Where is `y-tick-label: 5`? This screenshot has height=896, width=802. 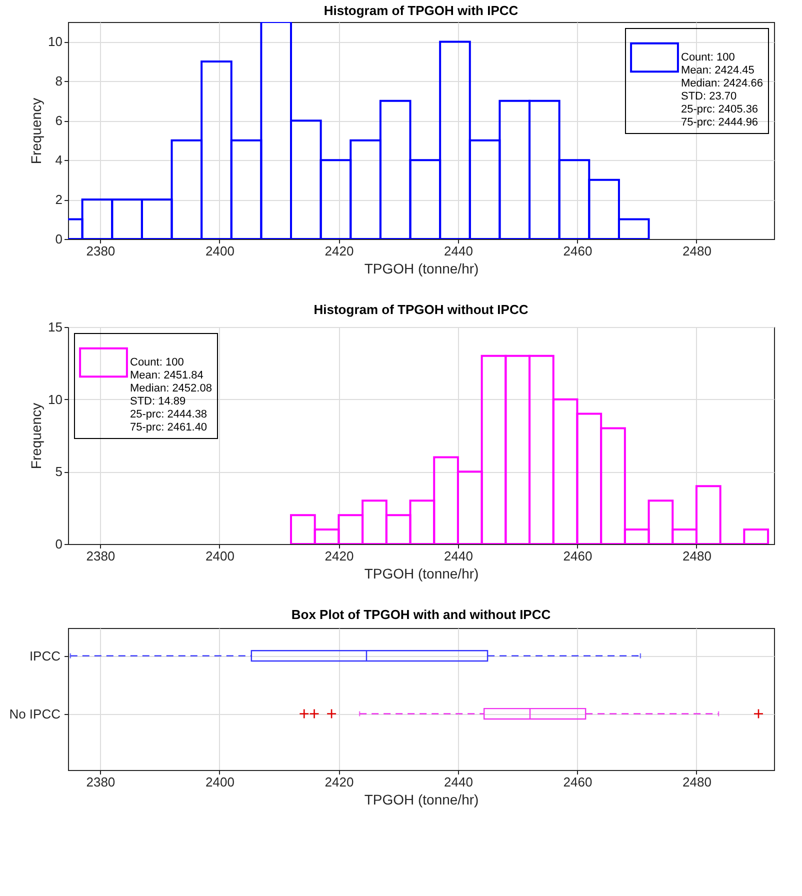
y-tick-label: 5 is located at coordinates (58, 472).